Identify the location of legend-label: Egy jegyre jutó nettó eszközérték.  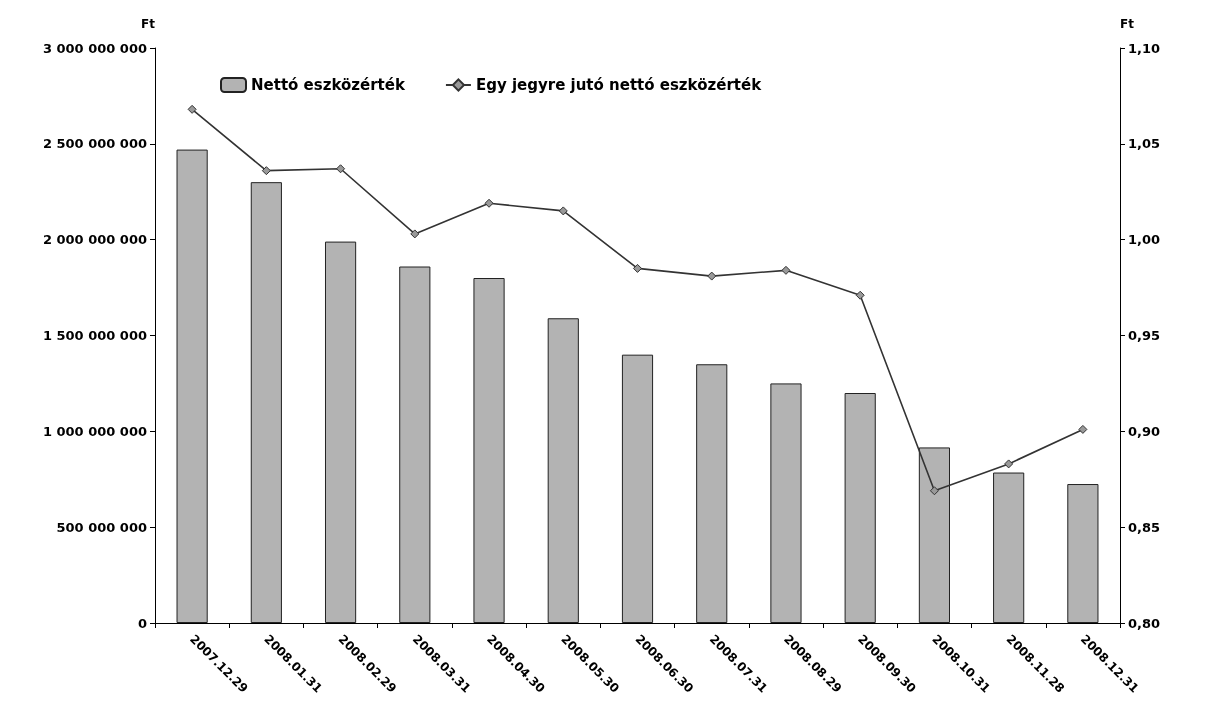
(619, 85).